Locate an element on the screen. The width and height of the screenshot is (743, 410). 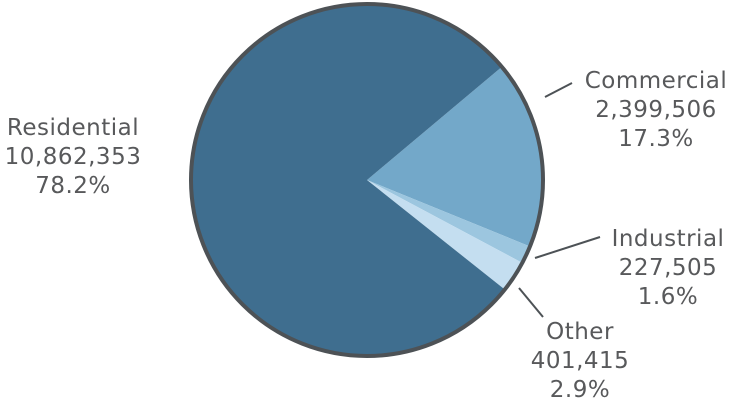
slice-percent-commercial: 17.3% is located at coordinates (656, 139).